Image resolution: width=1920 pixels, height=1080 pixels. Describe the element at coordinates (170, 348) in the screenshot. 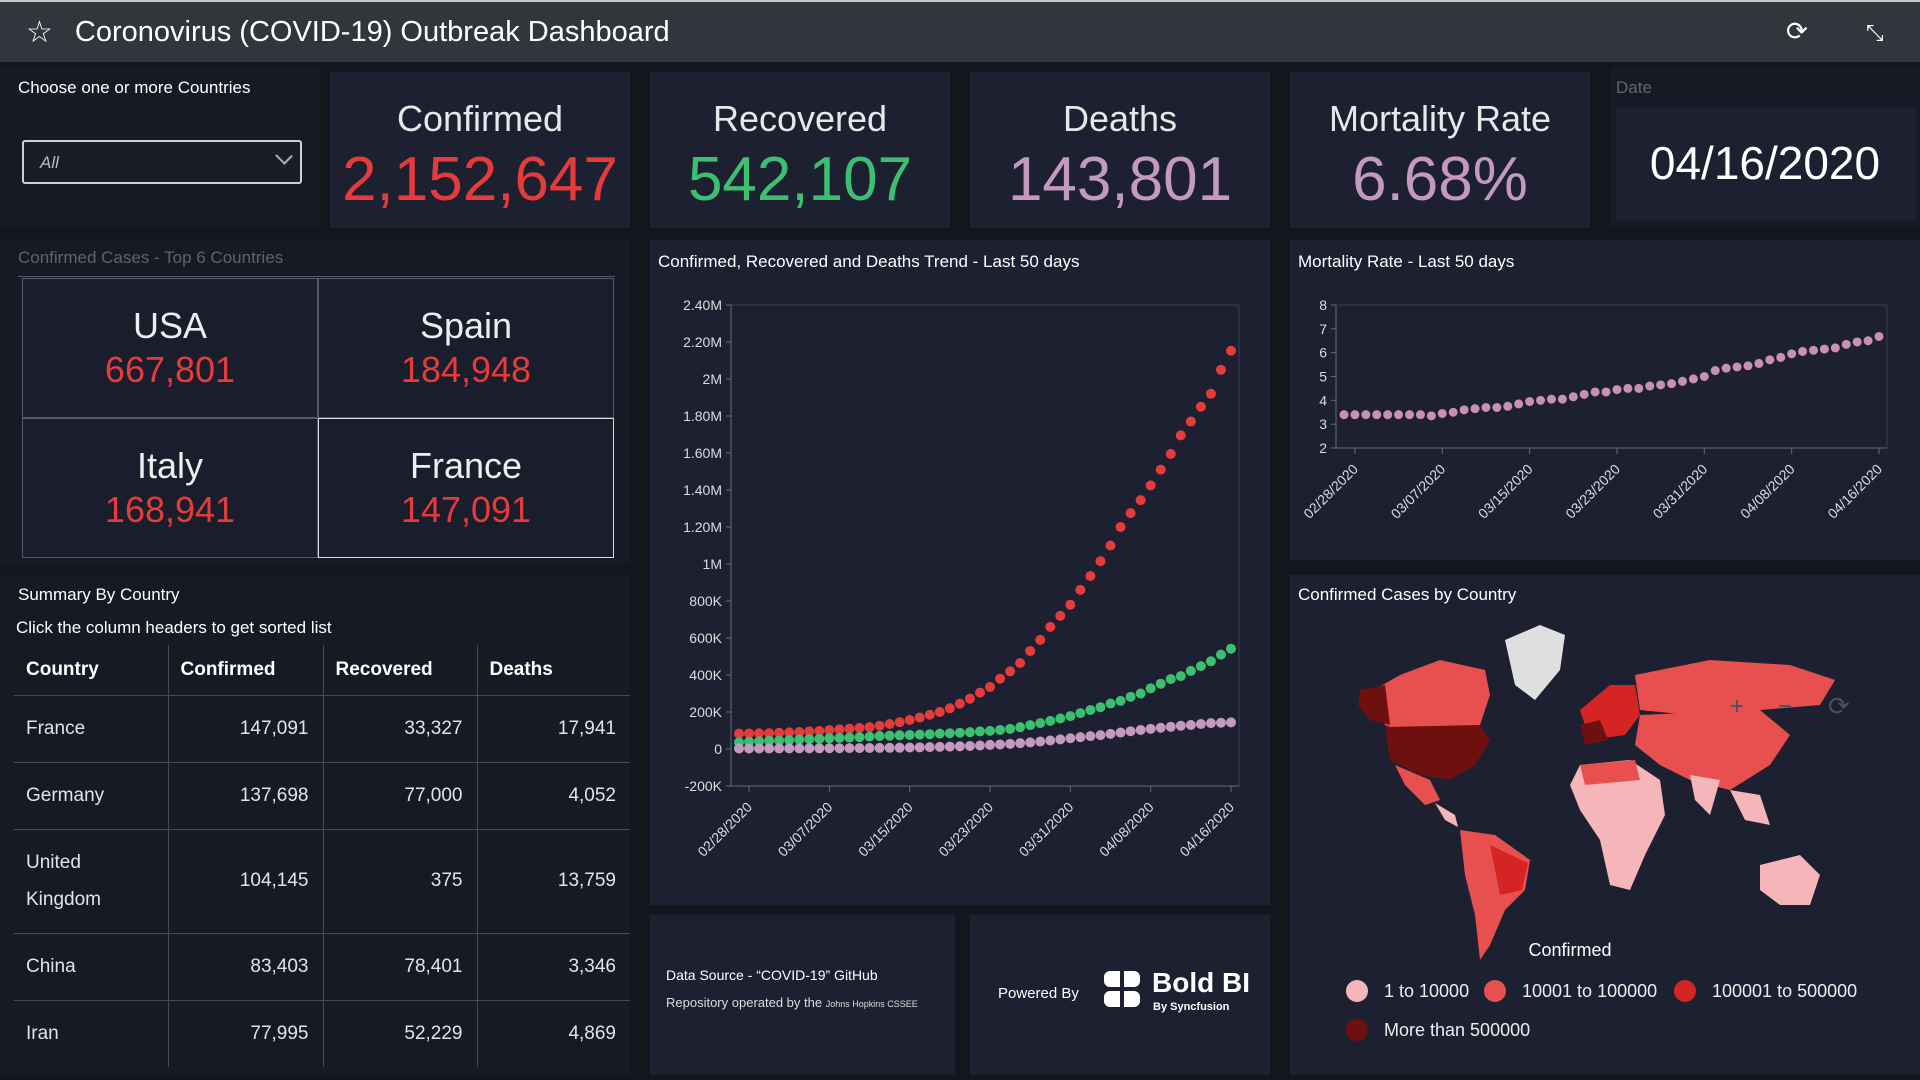

I see `top-country-cell: USA 667,801` at that location.